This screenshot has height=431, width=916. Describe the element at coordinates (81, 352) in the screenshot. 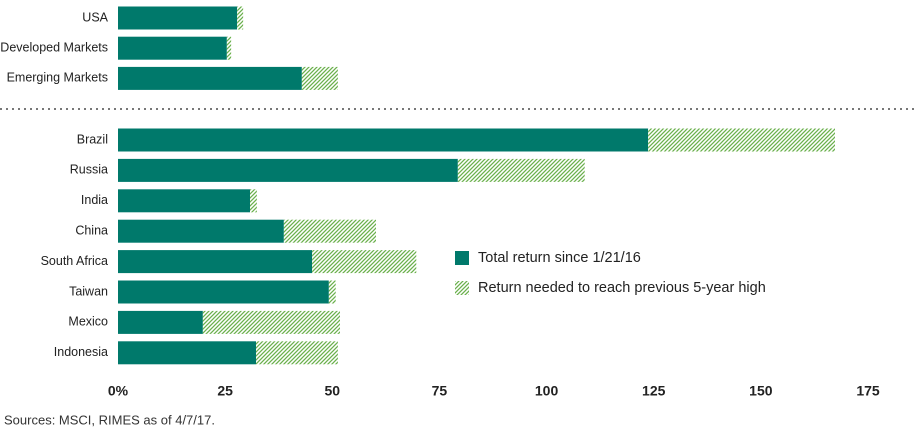

I see `category-label: Indonesia` at that location.